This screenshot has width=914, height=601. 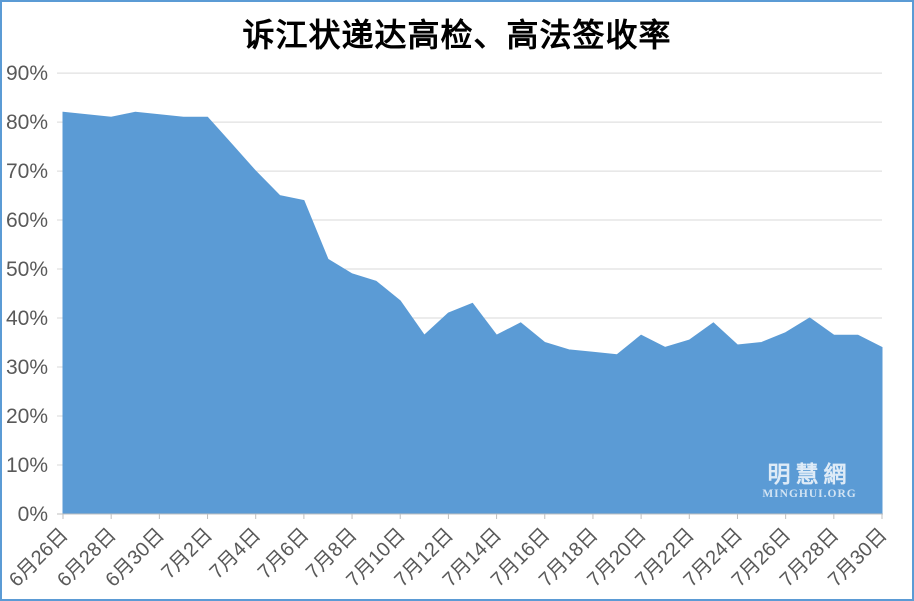 What do you see at coordinates (284, 554) in the screenshot?
I see `x-axis-tick-label: 7月6日` at bounding box center [284, 554].